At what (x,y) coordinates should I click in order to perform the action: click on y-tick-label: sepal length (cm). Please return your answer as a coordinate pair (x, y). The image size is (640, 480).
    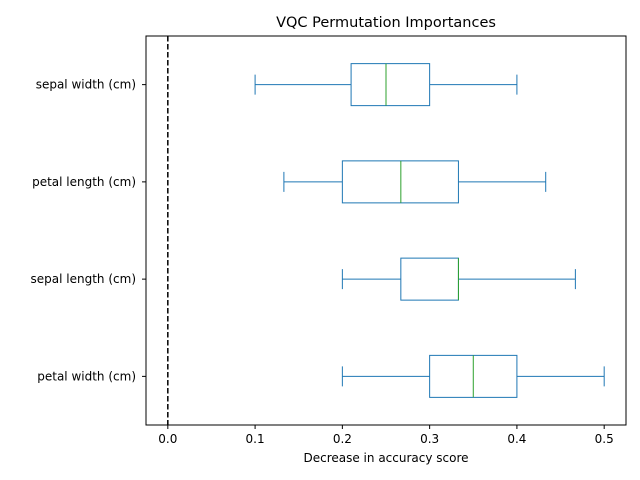
    Looking at the image, I should click on (83, 279).